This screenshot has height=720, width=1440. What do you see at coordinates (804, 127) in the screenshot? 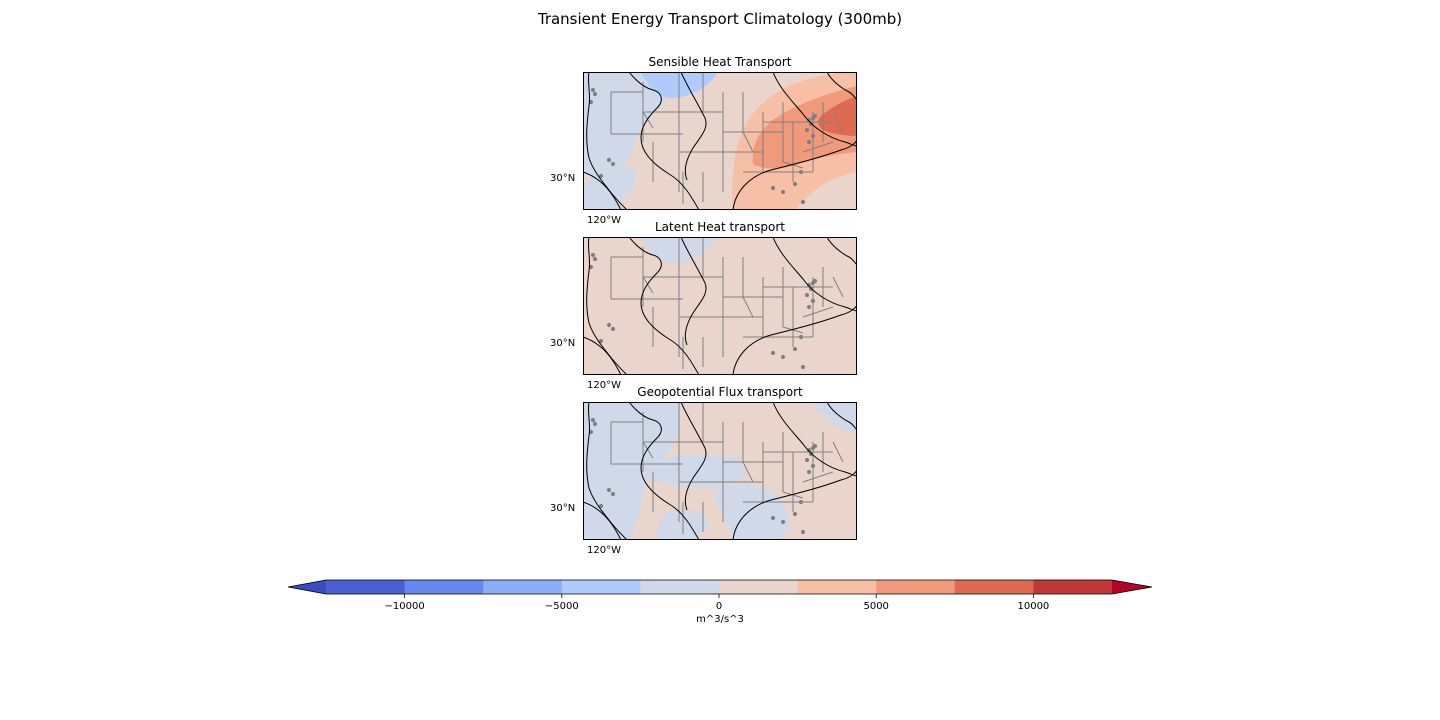
I see `contour-region-east-warm-mid` at bounding box center [804, 127].